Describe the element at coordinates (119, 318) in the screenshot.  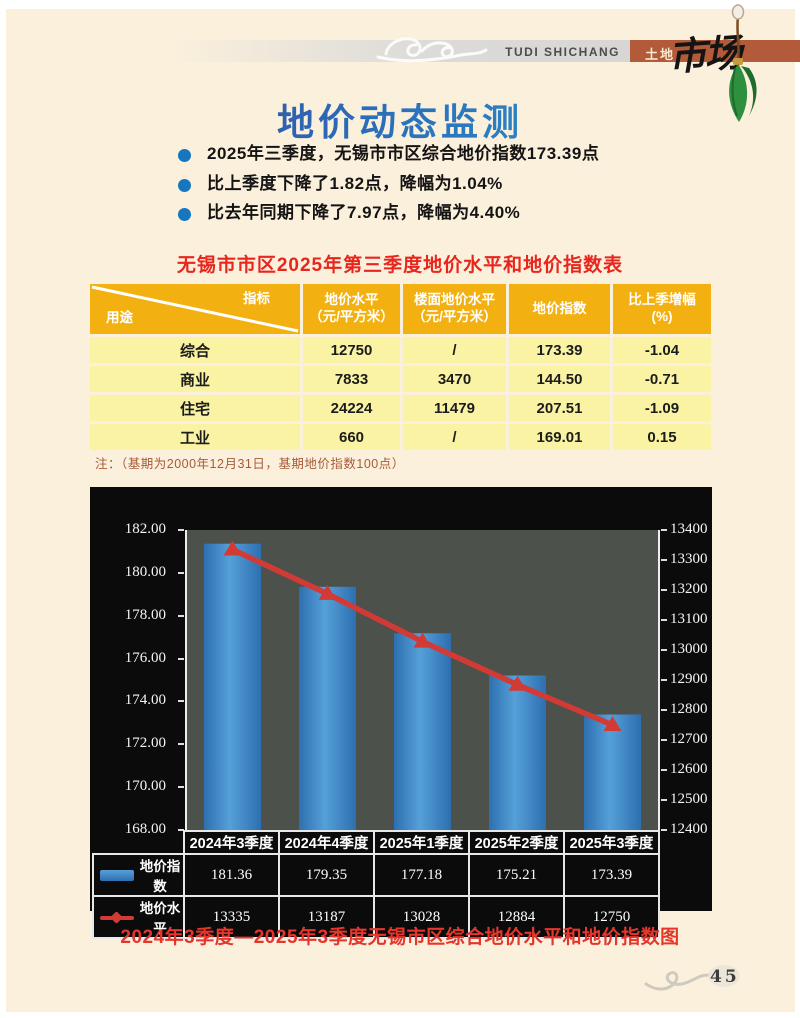
I see `corner-label-use: 用途` at that location.